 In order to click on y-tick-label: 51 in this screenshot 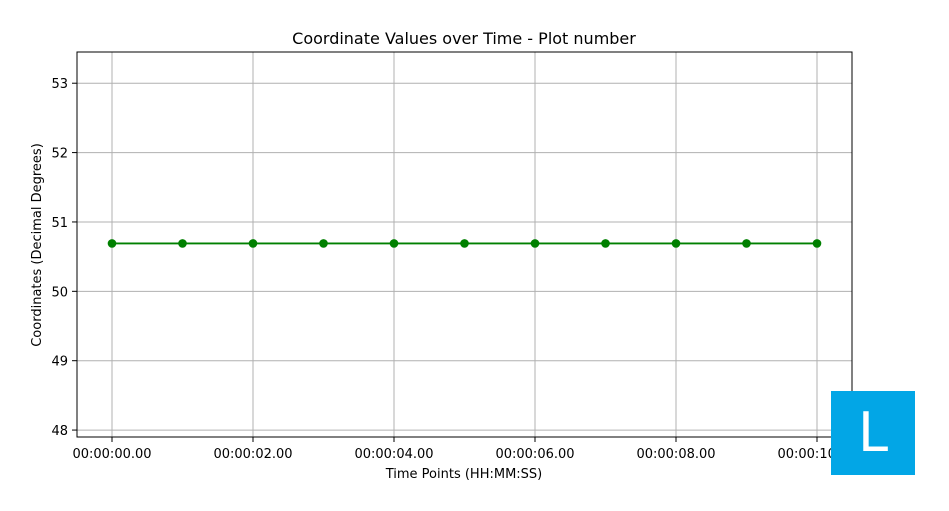, I will do `click(59, 223)`.